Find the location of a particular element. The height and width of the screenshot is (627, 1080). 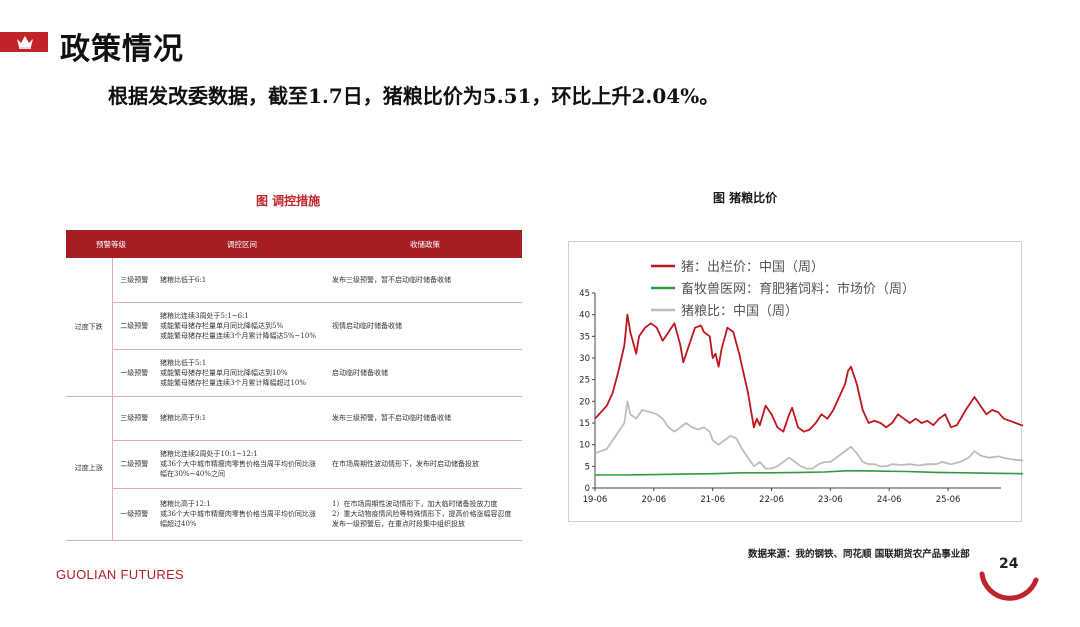

table-header-row: 预警等级 调控区间 收储政策 is located at coordinates (294, 244).